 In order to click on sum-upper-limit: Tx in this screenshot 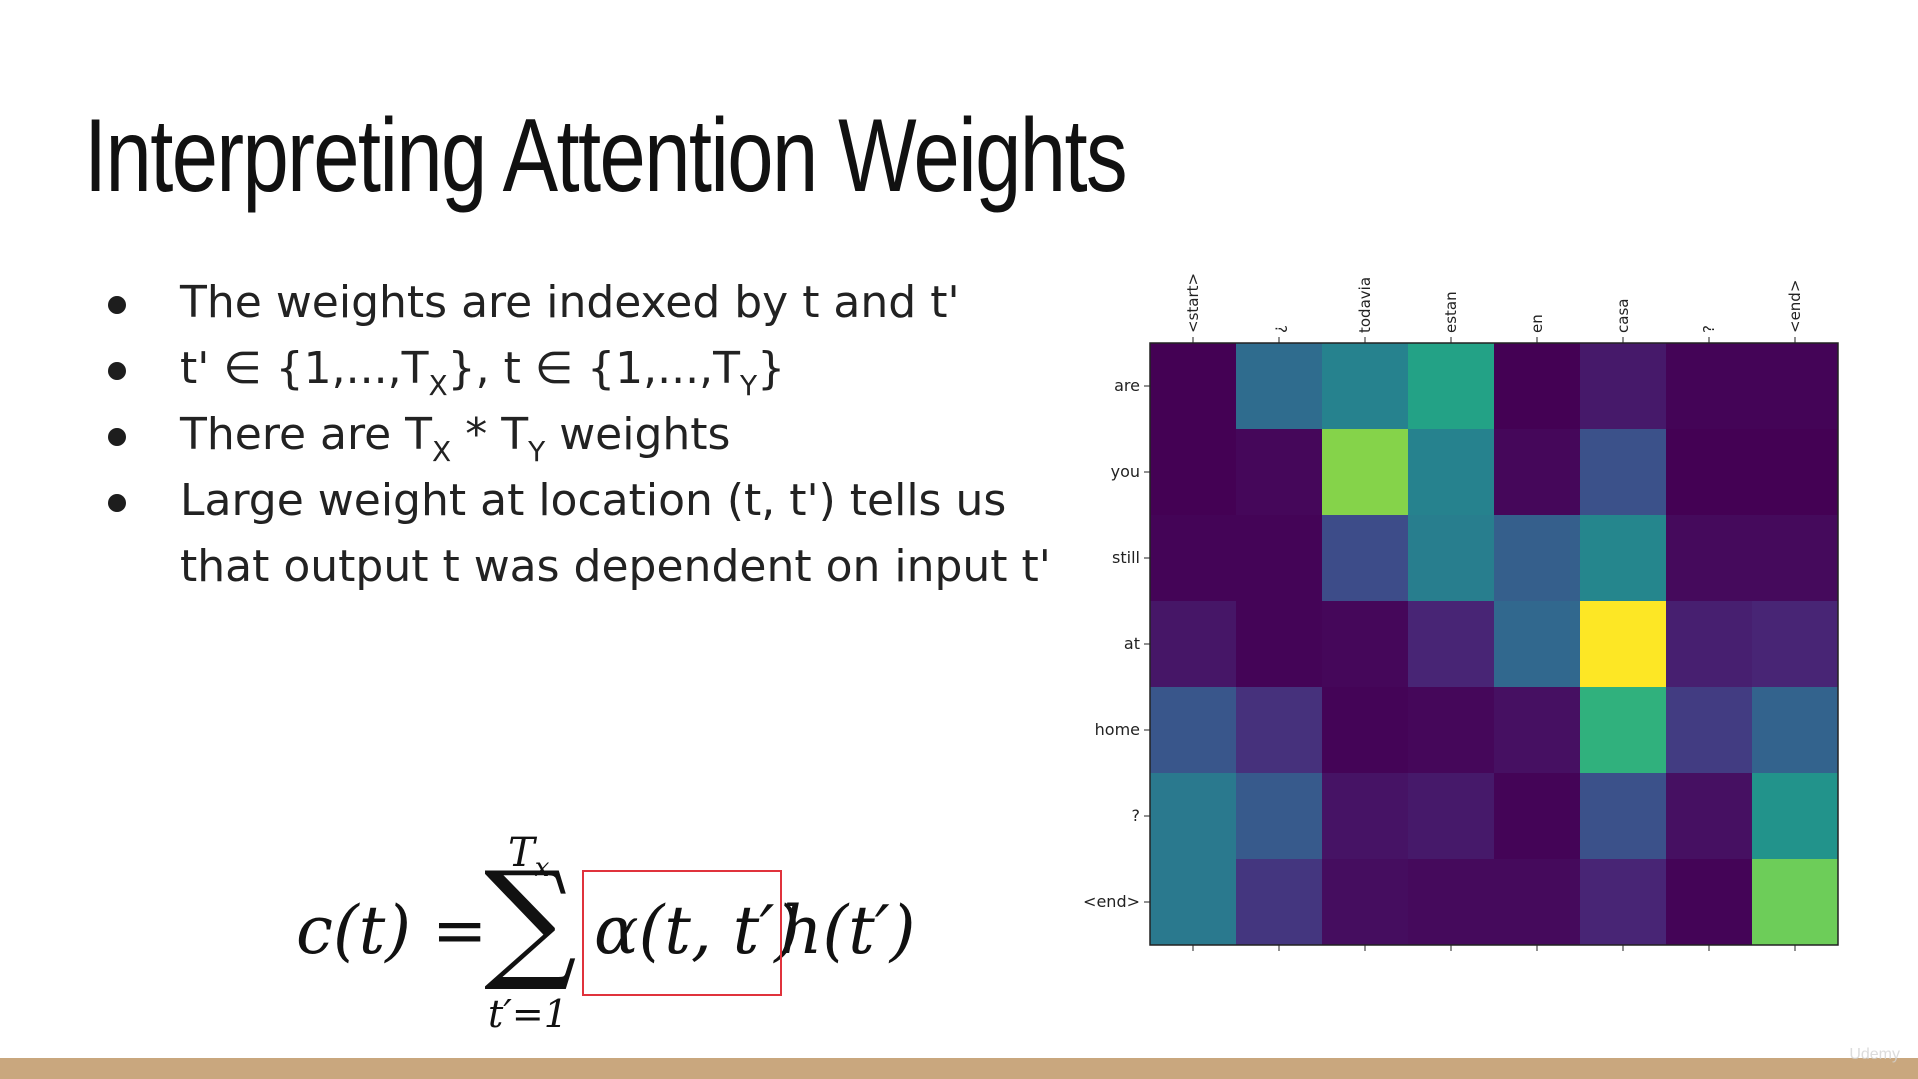, I will do `click(528, 856)`.